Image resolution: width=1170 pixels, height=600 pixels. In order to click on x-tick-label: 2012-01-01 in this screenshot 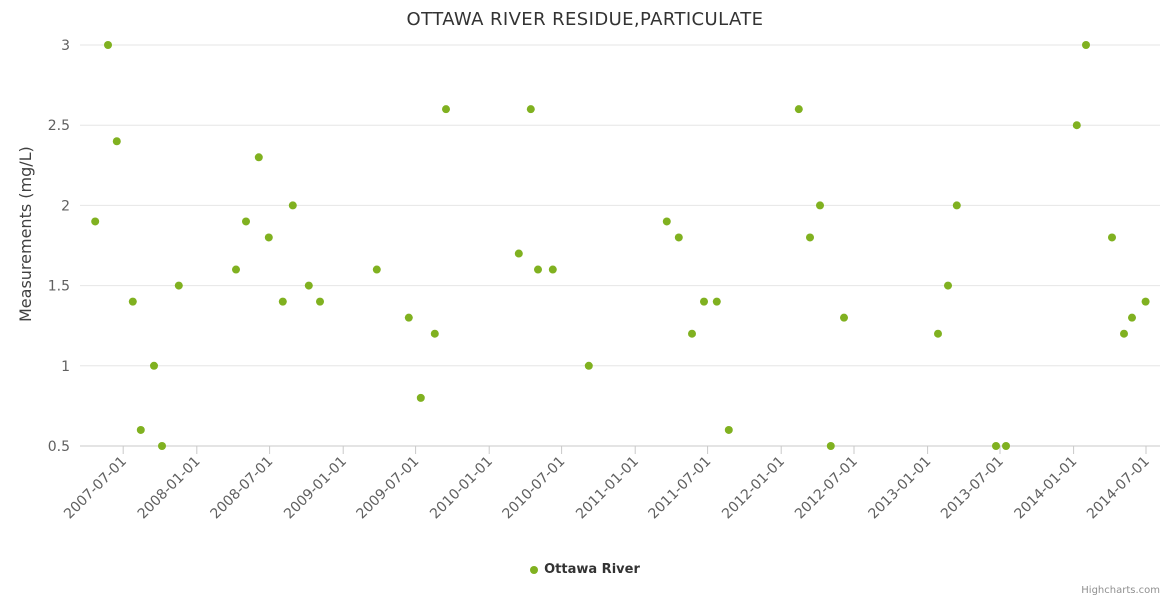, I will do `click(753, 488)`.